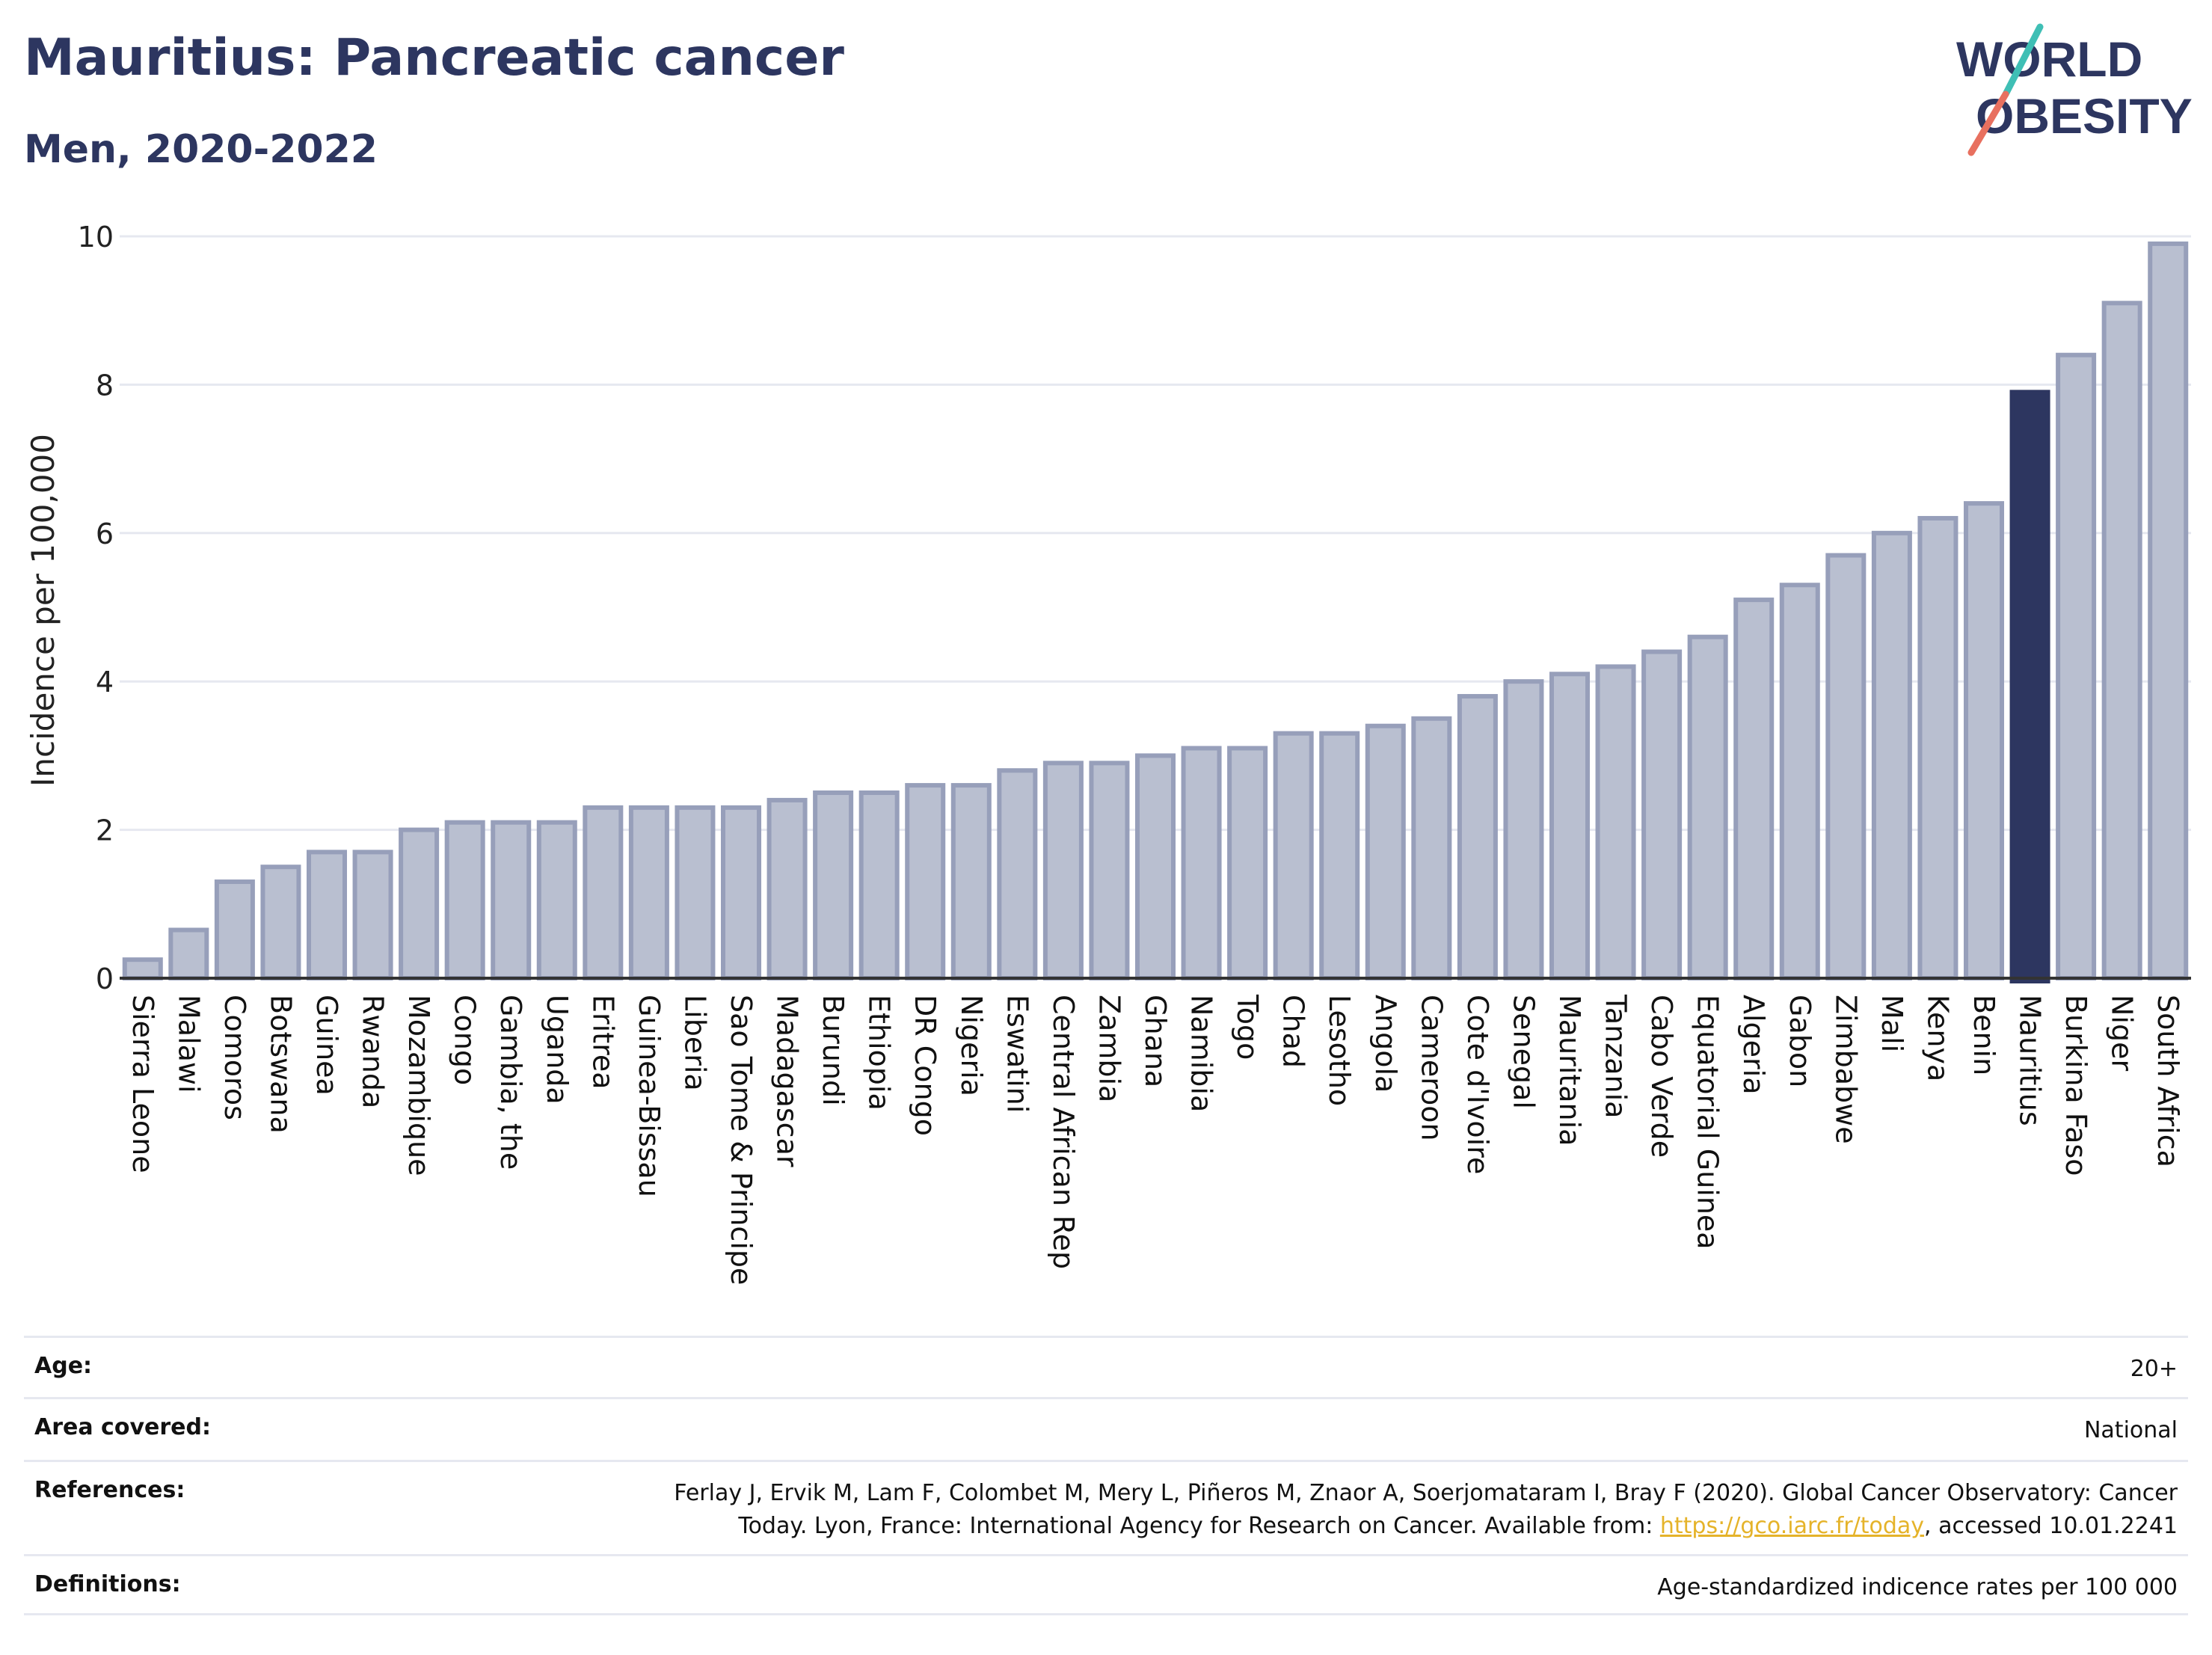 The height and width of the screenshot is (1655, 2212). Describe the element at coordinates (96, 237) in the screenshot. I see `y-tick-label: 10` at that location.